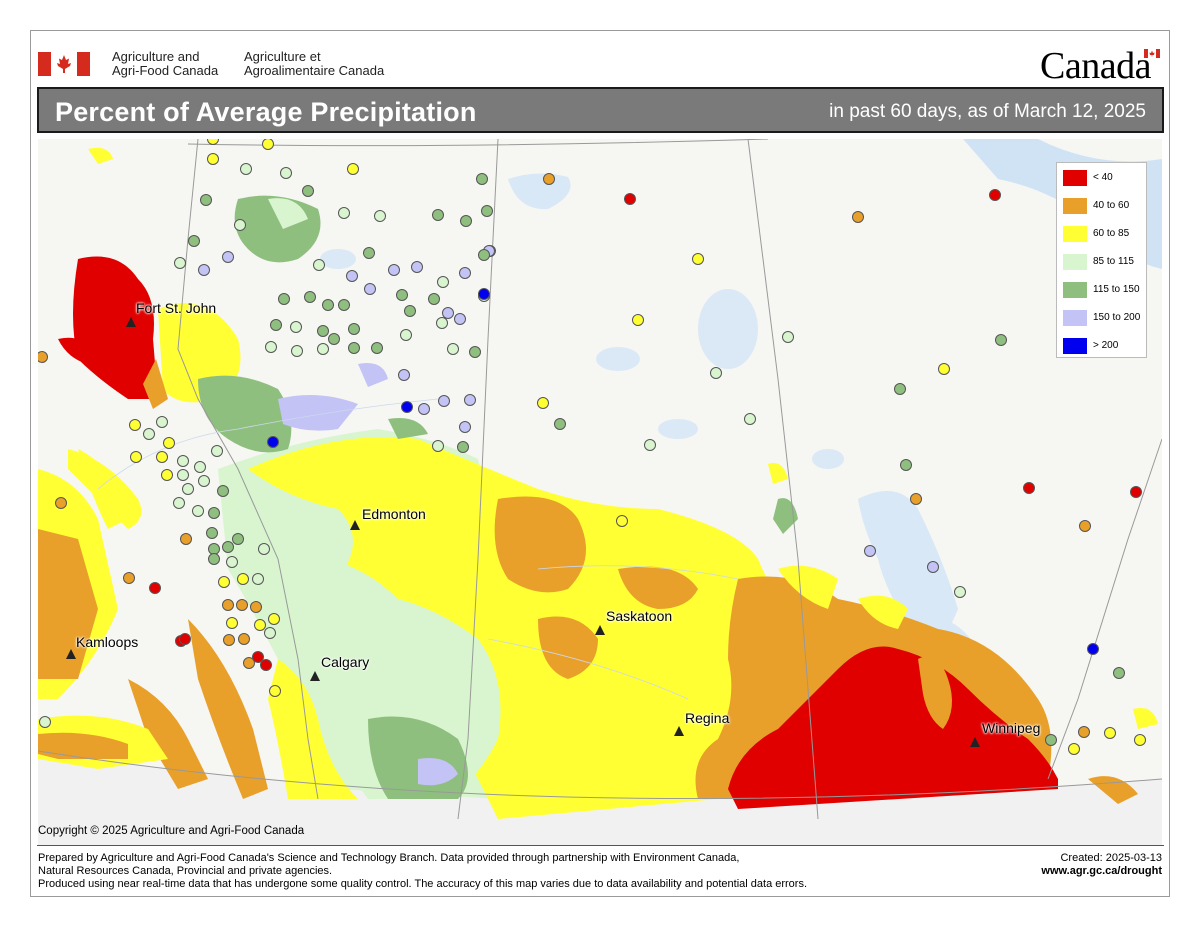  What do you see at coordinates (1152, 53) in the screenshot?
I see `wordmark-flag-icon` at bounding box center [1152, 53].